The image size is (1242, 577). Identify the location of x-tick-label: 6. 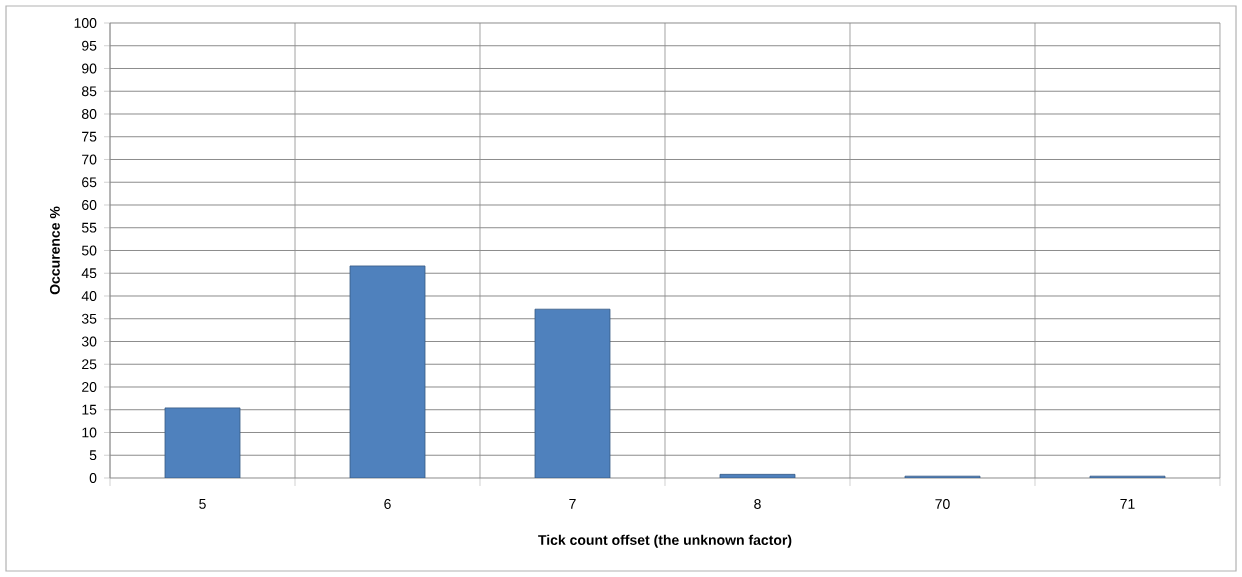
(387, 504).